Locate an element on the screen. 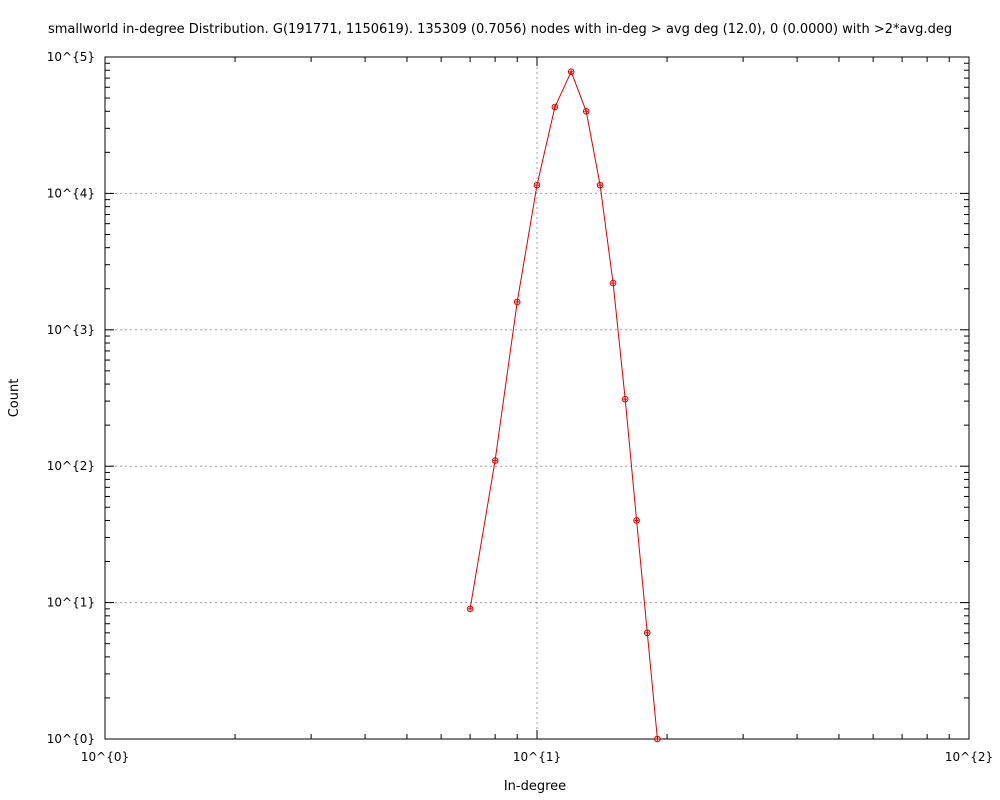 The height and width of the screenshot is (800, 1000). y-tick-label: 10^{2} is located at coordinates (71, 466).